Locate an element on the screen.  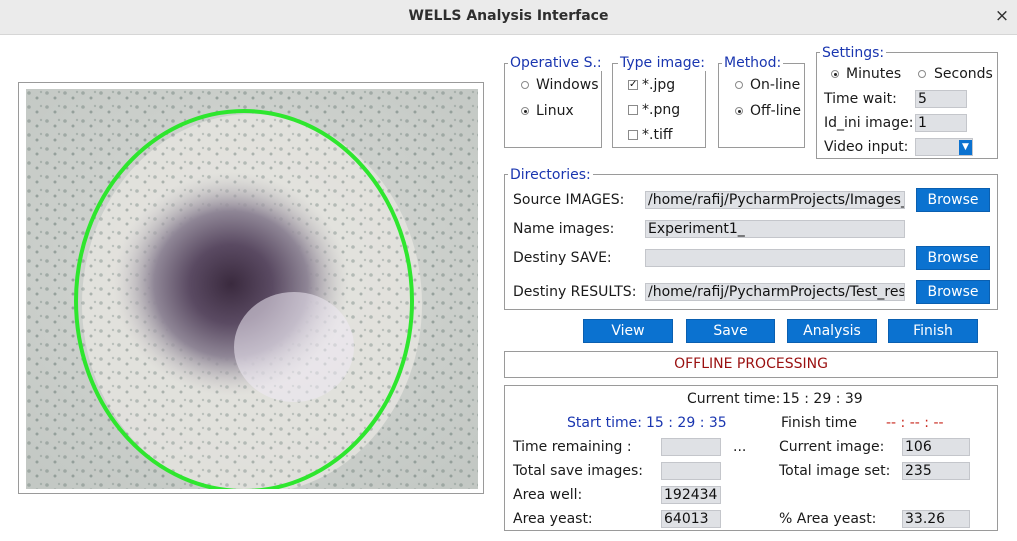
id-ini-label: Id_ini image: is located at coordinates (869, 123).